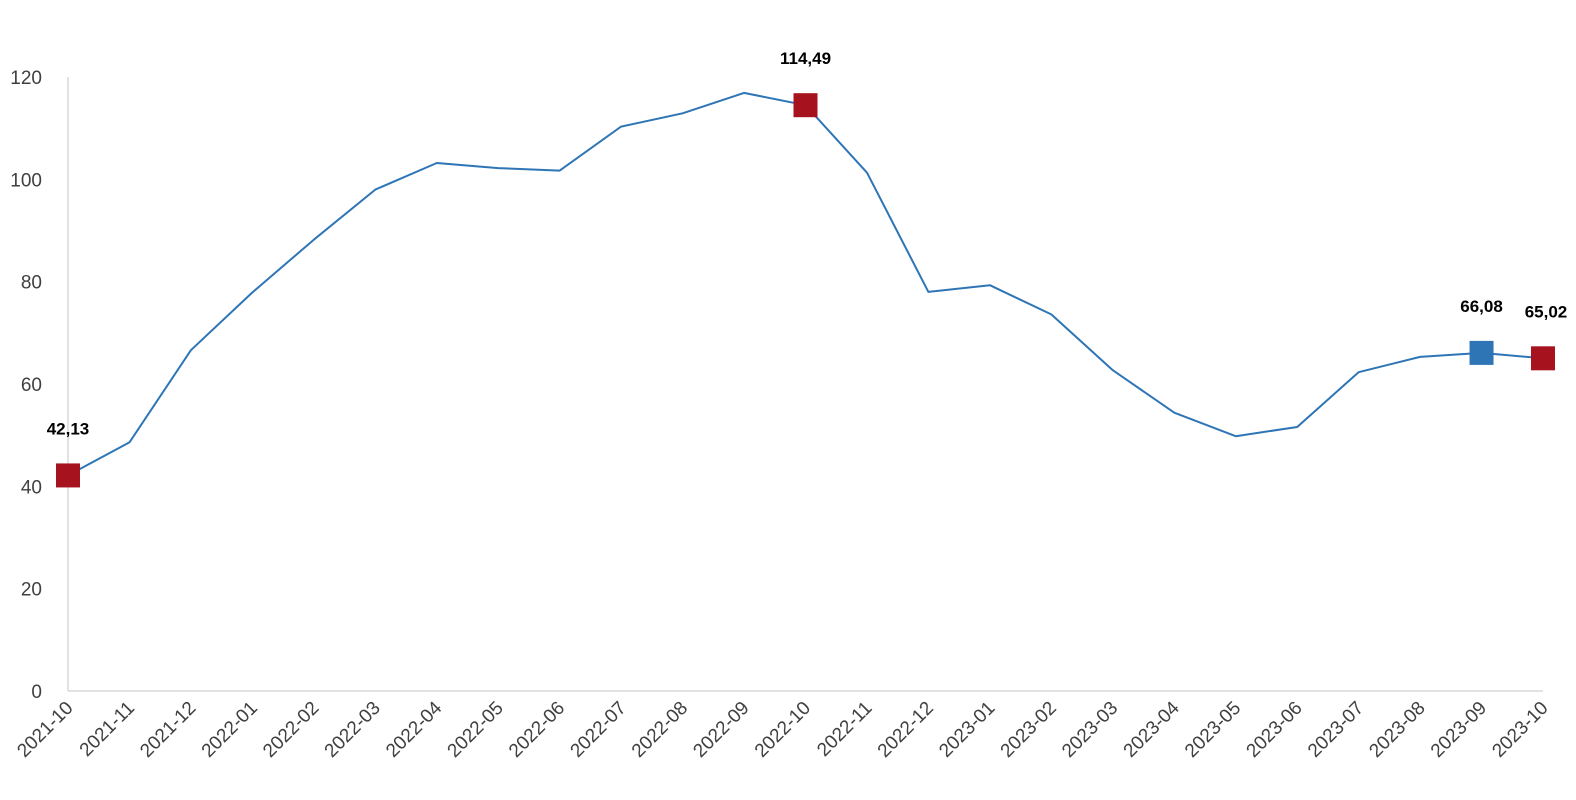  What do you see at coordinates (26, 78) in the screenshot?
I see `y-tick-label: 120` at bounding box center [26, 78].